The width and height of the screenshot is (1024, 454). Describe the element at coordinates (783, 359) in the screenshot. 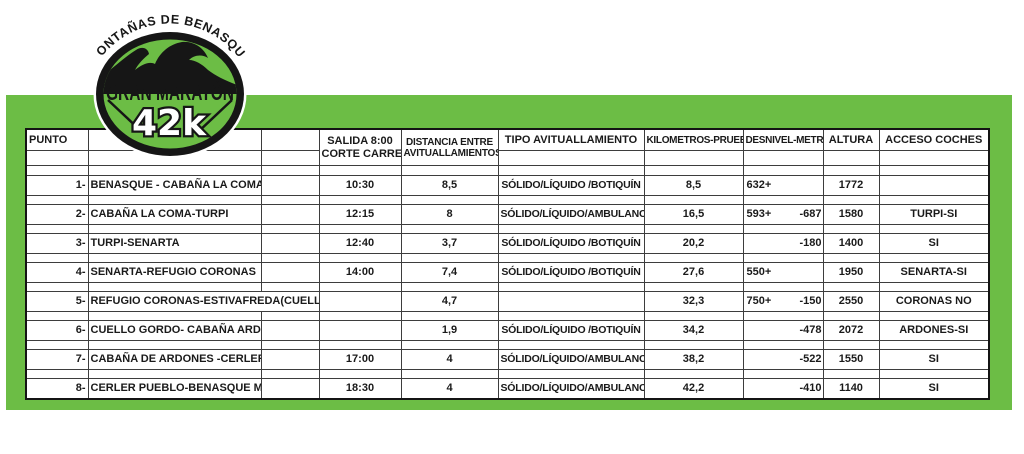

I see `desnivel-cell: -522` at that location.